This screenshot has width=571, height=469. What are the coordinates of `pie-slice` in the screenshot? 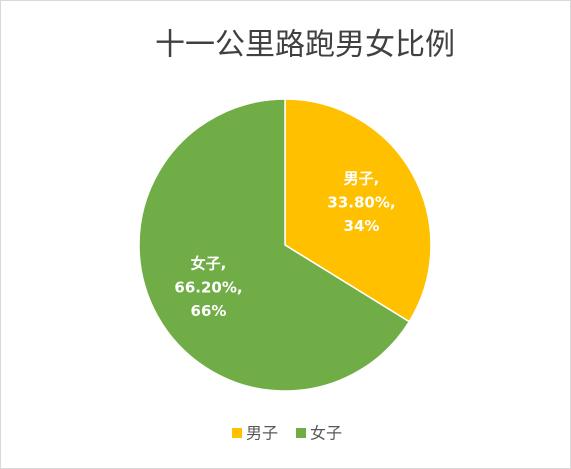 It's located at (358, 210).